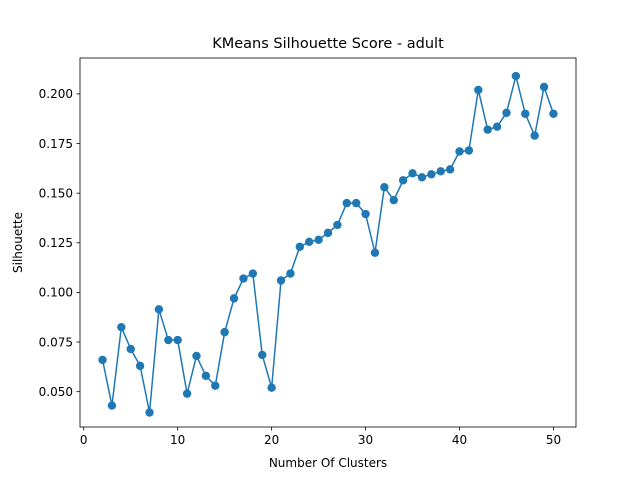 This screenshot has width=640, height=480. What do you see at coordinates (56, 144) in the screenshot?
I see `y-tick-label: 0.175` at bounding box center [56, 144].